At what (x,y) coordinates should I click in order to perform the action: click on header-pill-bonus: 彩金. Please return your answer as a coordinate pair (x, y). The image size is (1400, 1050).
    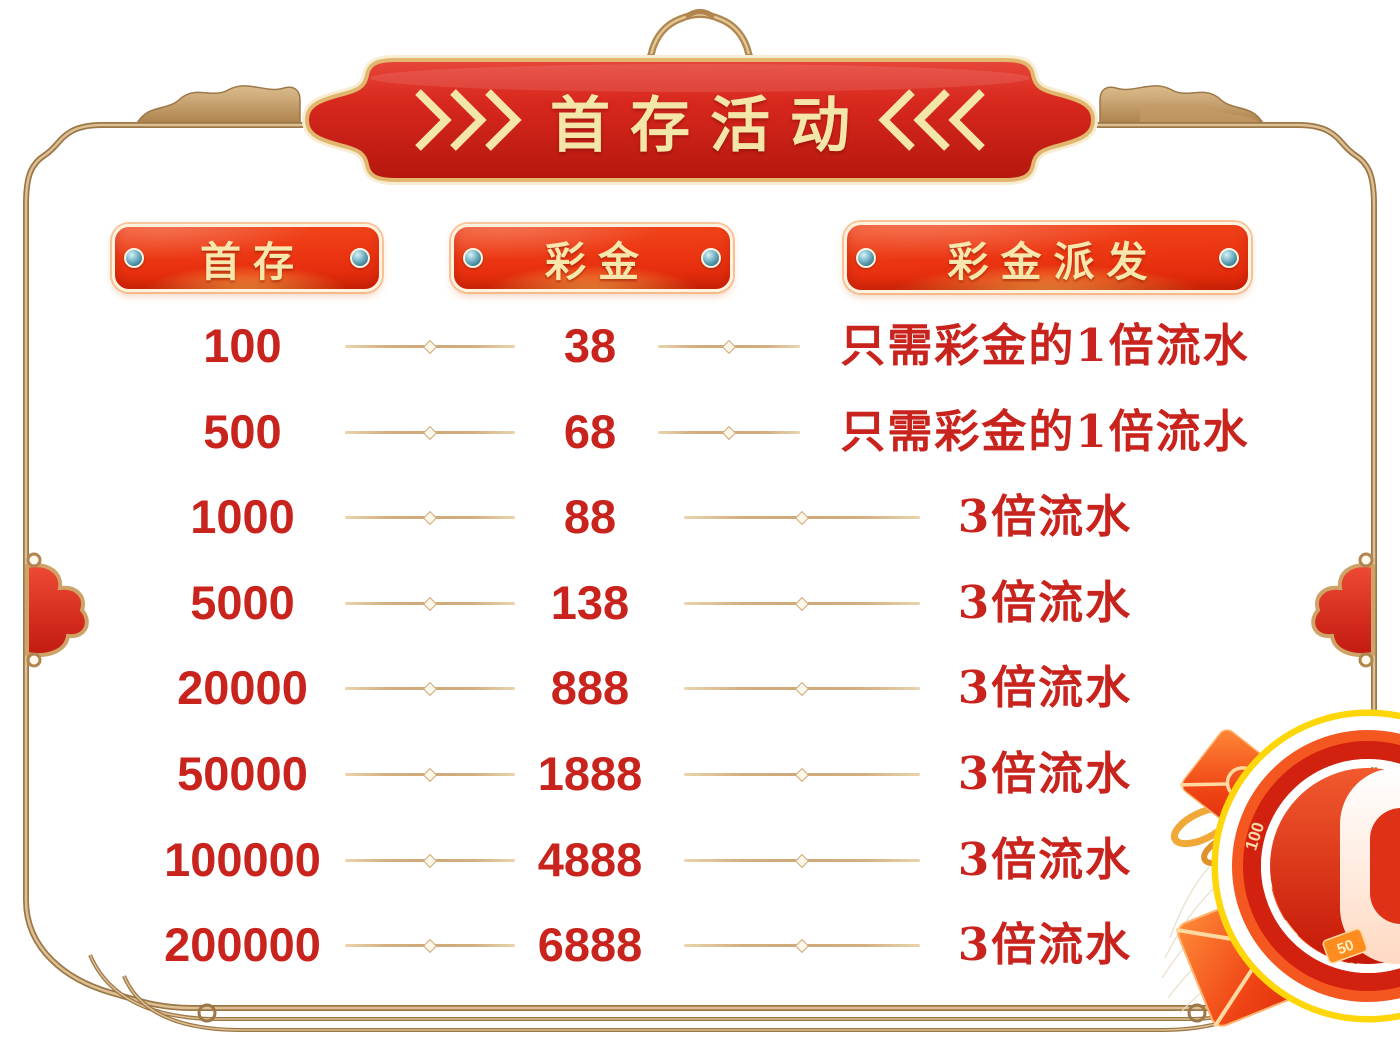
    Looking at the image, I should click on (592, 258).